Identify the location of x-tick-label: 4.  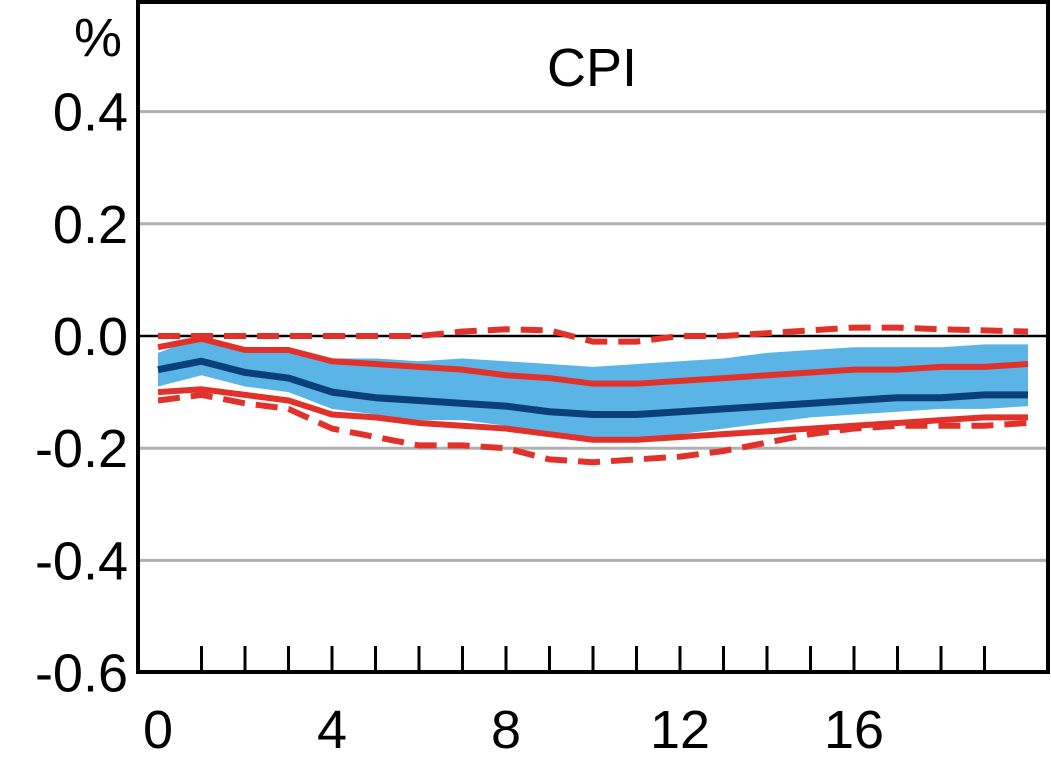
(332, 730).